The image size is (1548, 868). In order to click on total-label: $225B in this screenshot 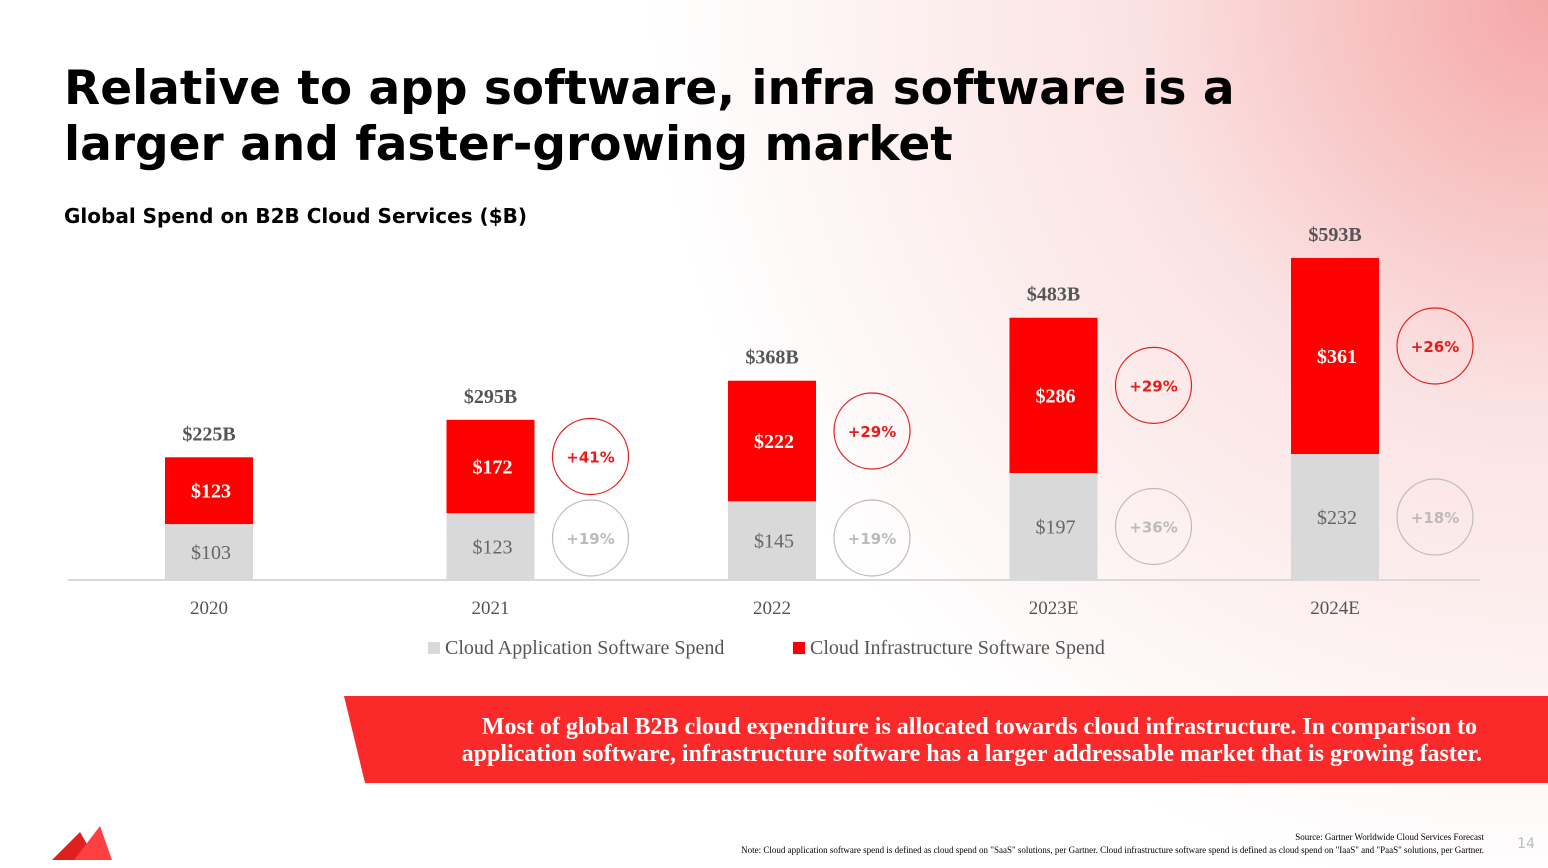, I will do `click(208, 434)`.